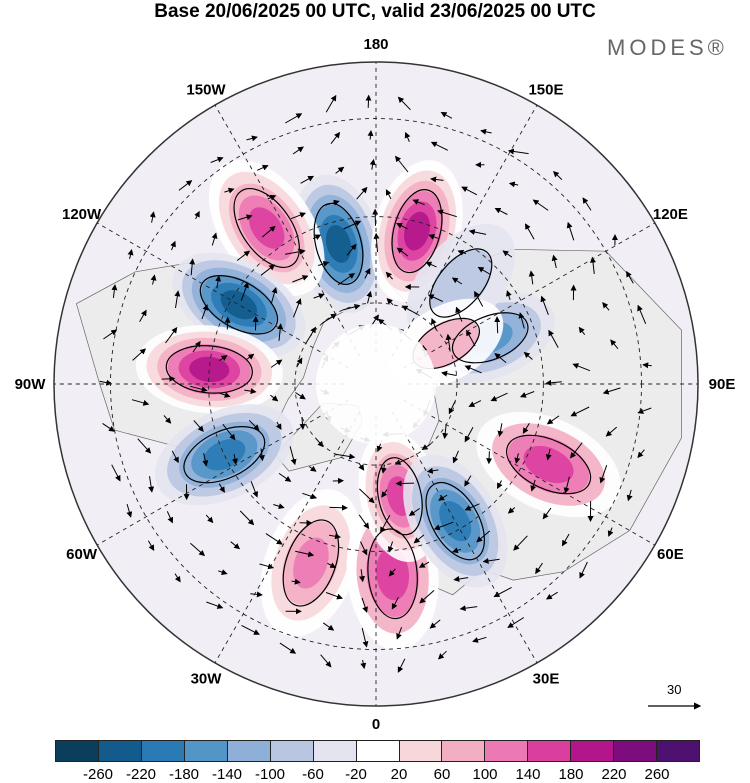 Image resolution: width=750 pixels, height=783 pixels. Describe the element at coordinates (377, 751) in the screenshot. I see `colorbar` at that location.